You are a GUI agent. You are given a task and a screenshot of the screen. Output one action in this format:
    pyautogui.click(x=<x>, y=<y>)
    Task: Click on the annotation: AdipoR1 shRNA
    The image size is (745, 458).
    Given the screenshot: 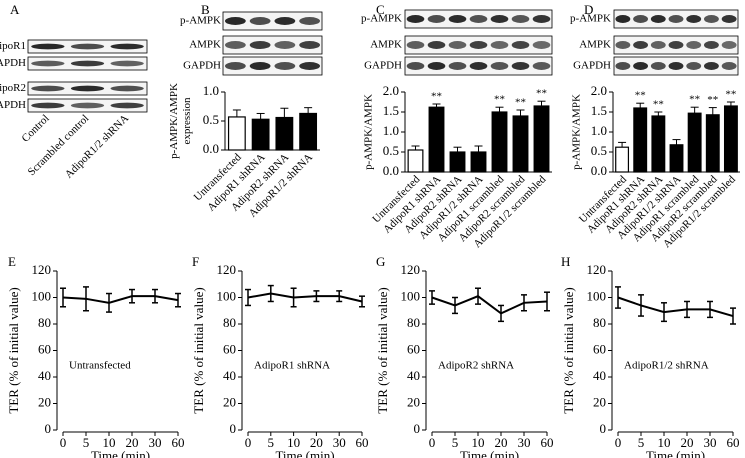 What is the action you would take?
    pyautogui.click(x=292, y=366)
    